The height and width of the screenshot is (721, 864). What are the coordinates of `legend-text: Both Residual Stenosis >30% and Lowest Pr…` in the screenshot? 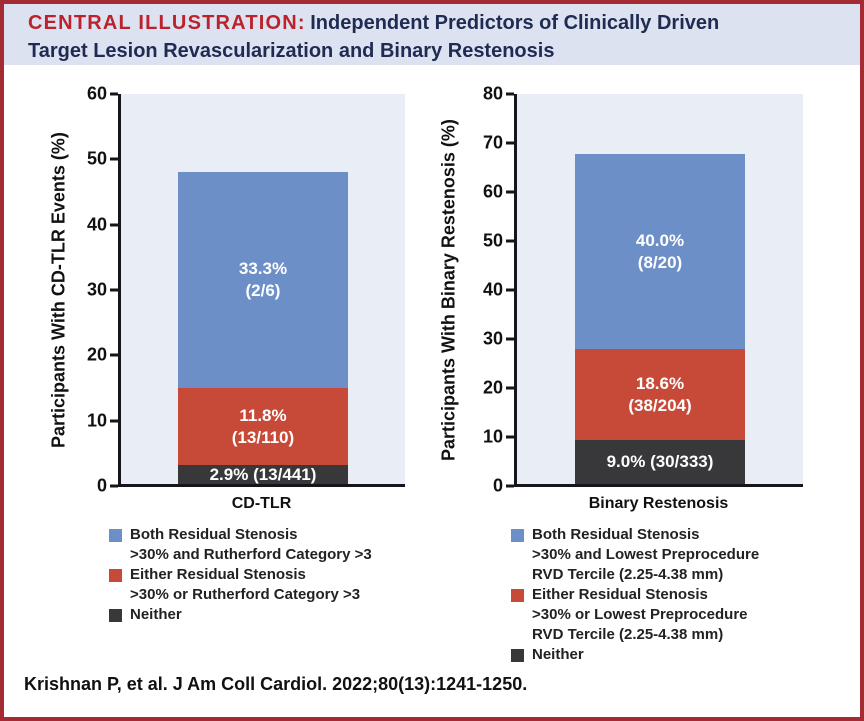 It's located at (646, 554).